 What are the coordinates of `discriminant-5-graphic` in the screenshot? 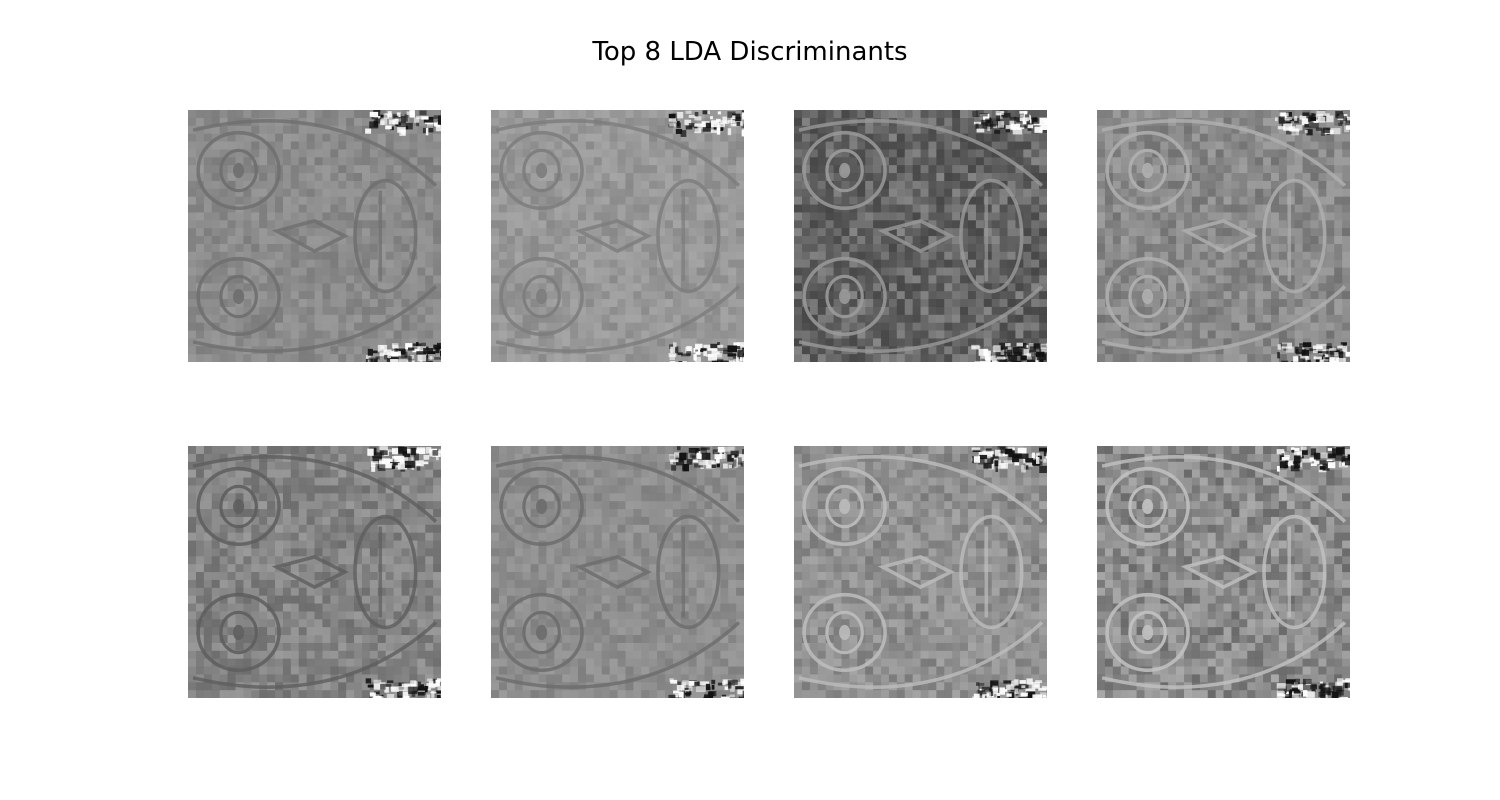 It's located at (314, 572).